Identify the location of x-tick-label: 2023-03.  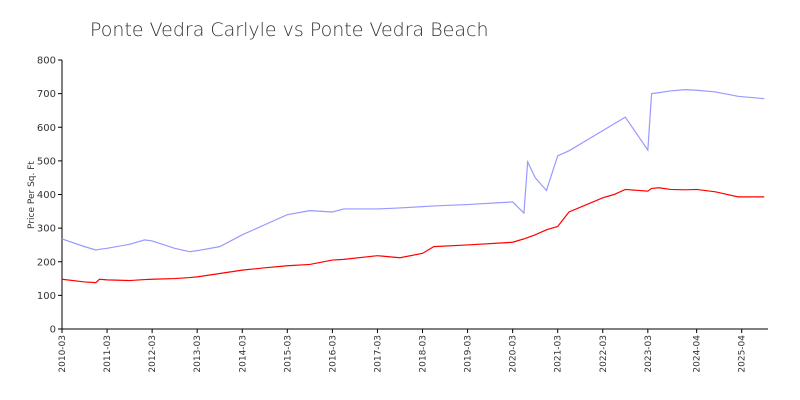
(649, 354).